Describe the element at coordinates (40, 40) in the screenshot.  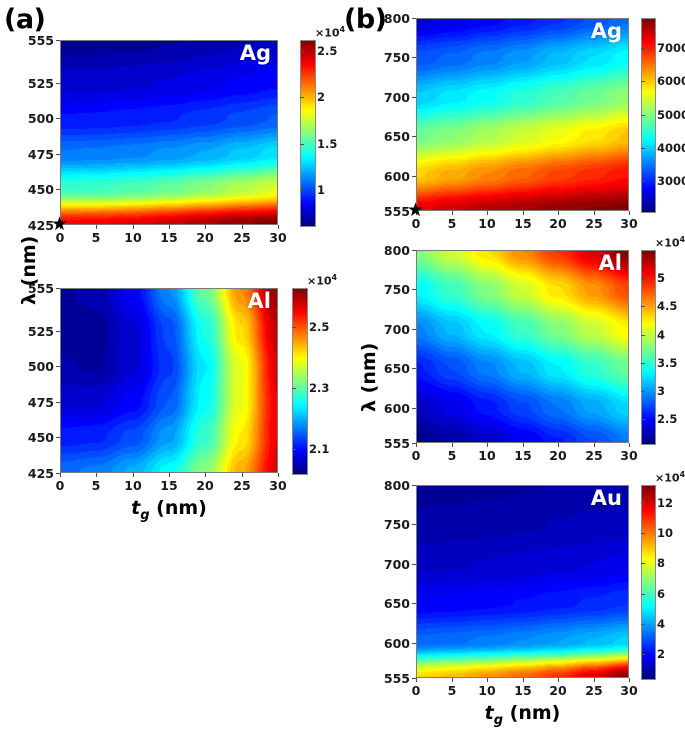
I see `a-ag-y-tick-label: 555` at that location.